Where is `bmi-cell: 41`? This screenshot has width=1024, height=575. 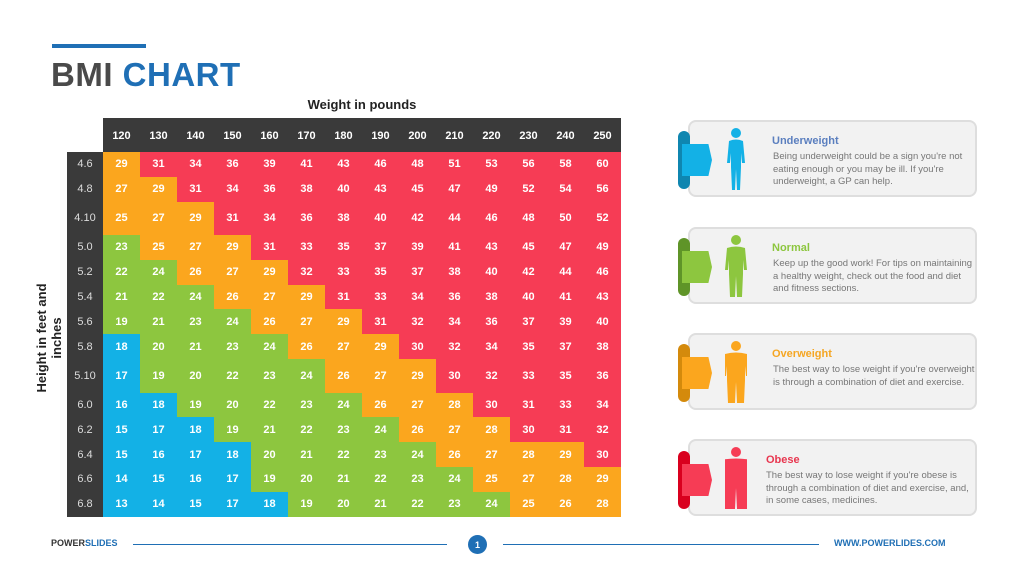 bmi-cell: 41 is located at coordinates (565, 297).